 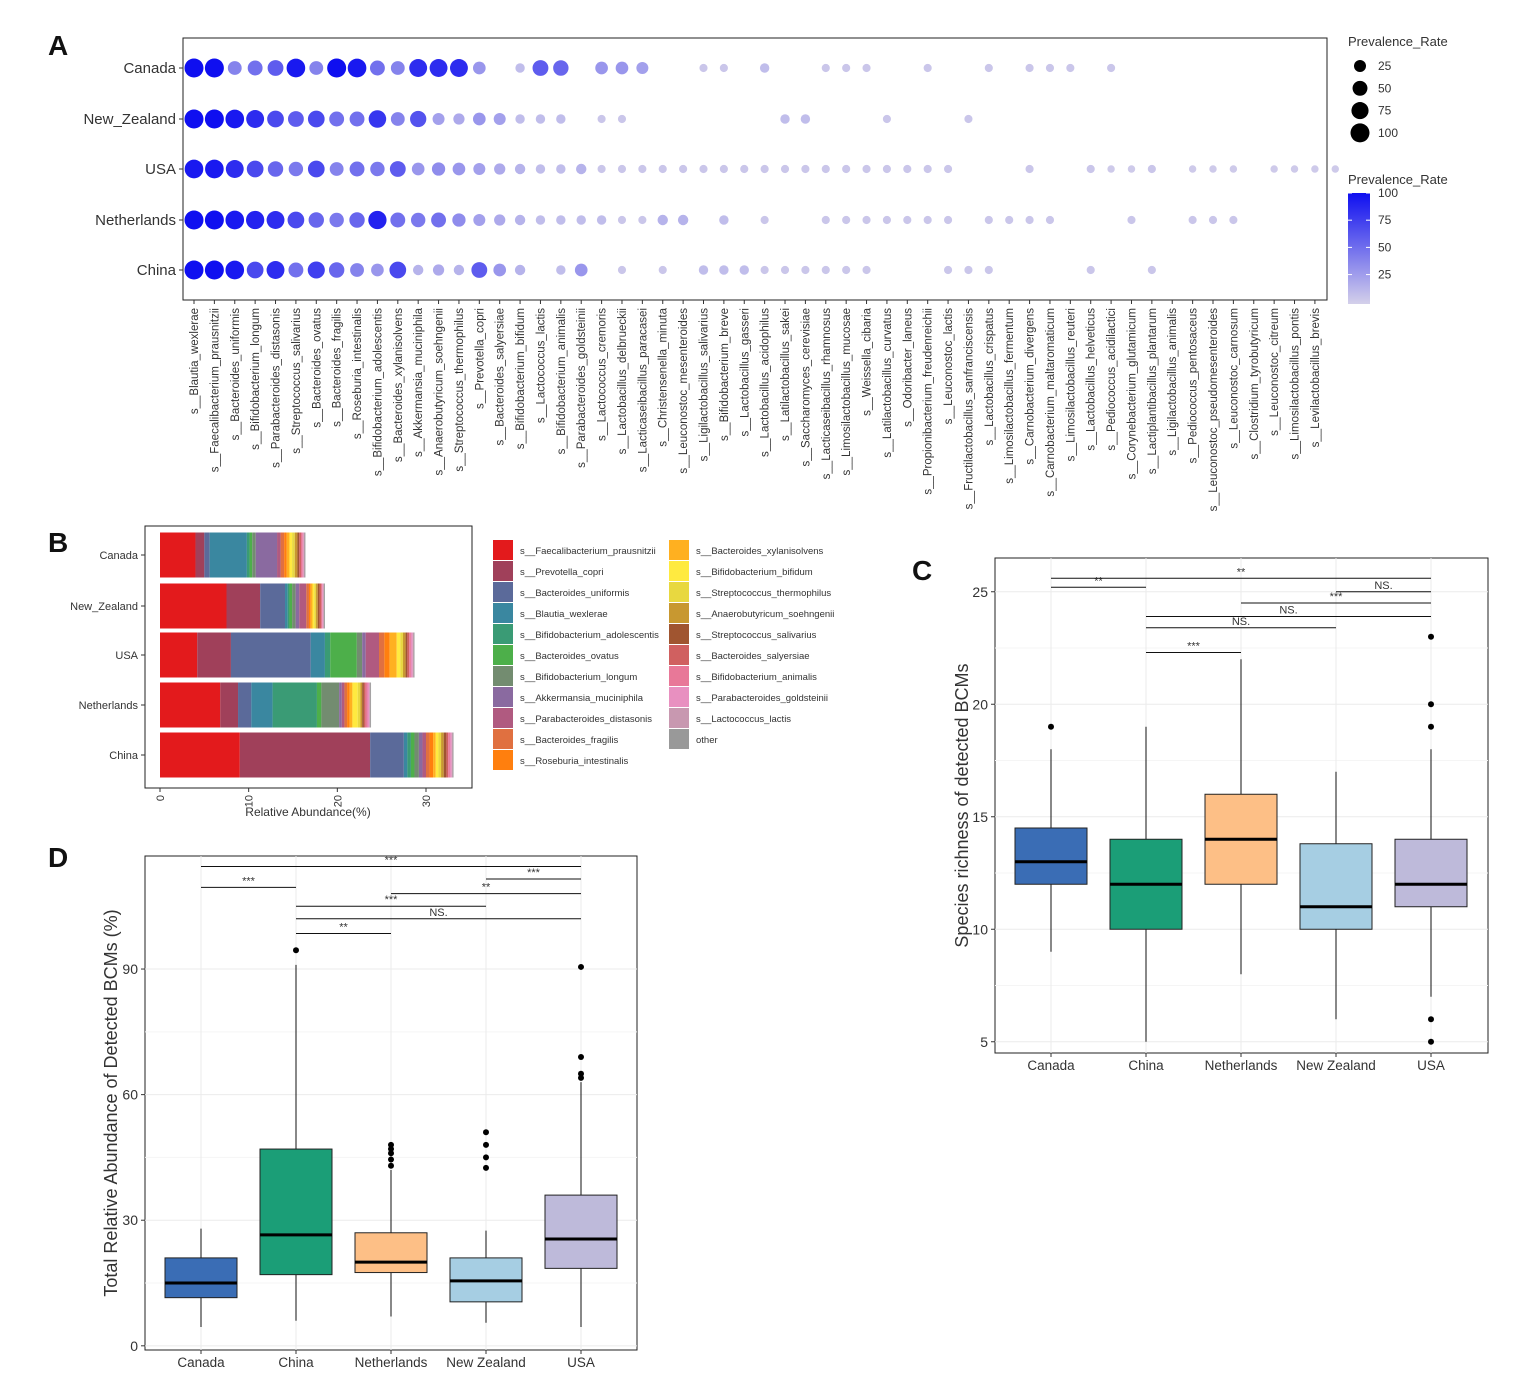 I want to click on panel-b-legend-label: s__Bifidobacterium_animalis, so click(x=756, y=677).